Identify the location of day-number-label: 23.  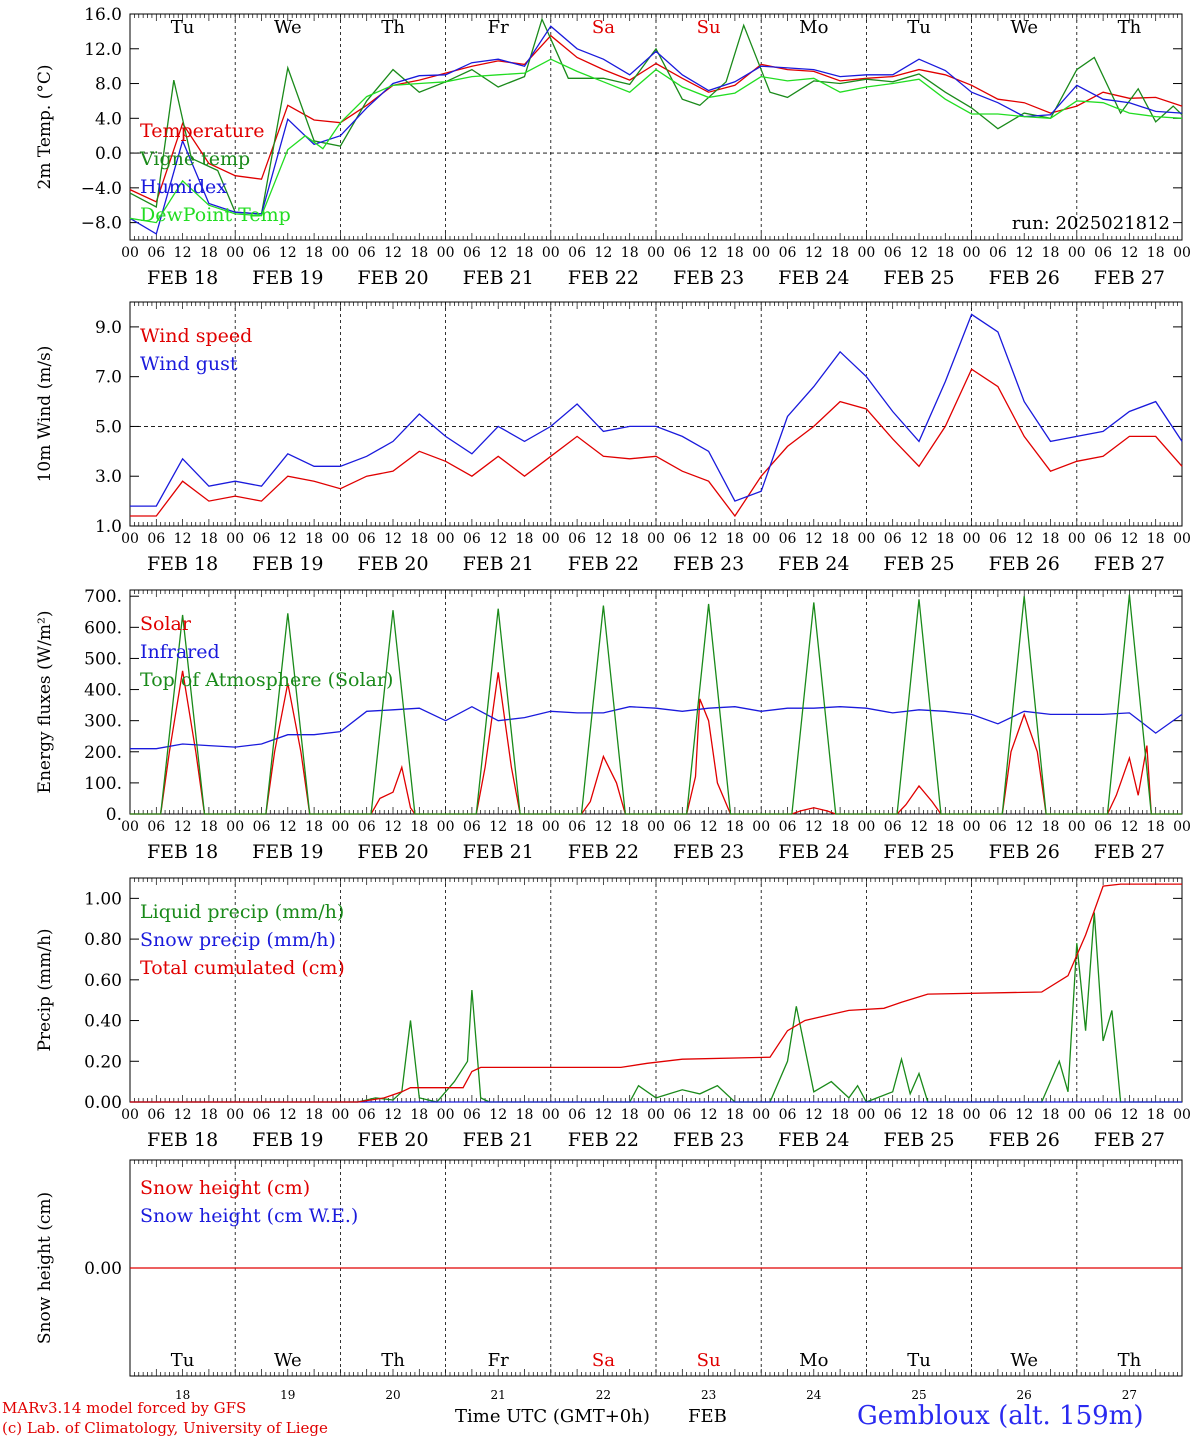
(708, 1395).